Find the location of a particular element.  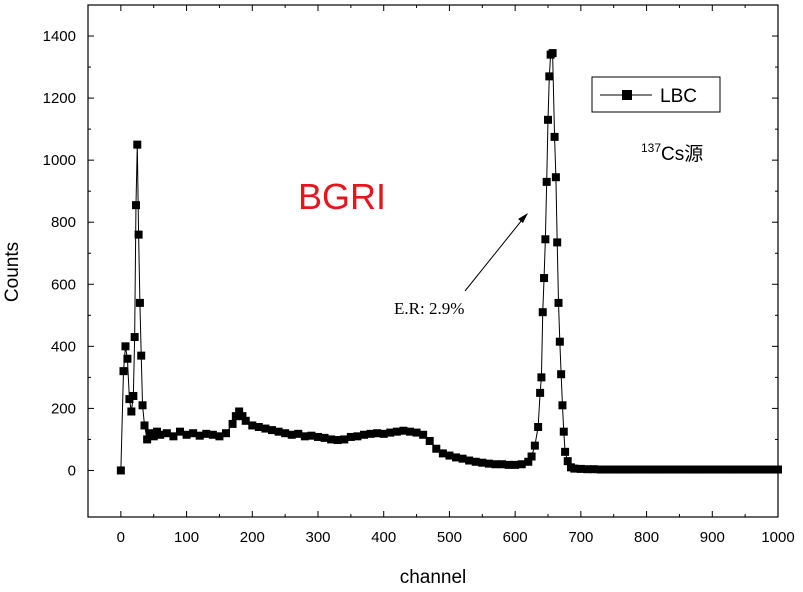

annotation-arrow is located at coordinates (495, 253).